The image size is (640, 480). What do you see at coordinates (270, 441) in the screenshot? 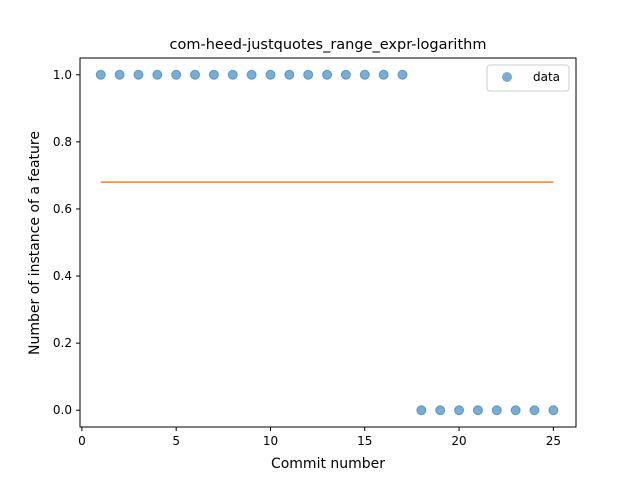
I see `x-tick-label: 10` at bounding box center [270, 441].